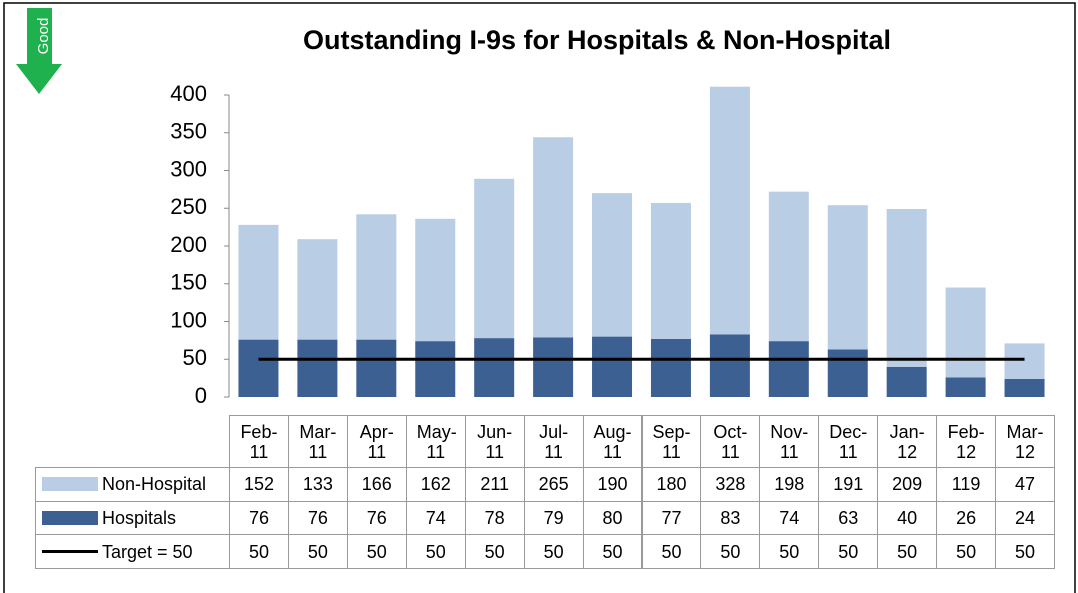 The image size is (1078, 593). I want to click on x-tick-label: Feb-11, so click(259, 441).